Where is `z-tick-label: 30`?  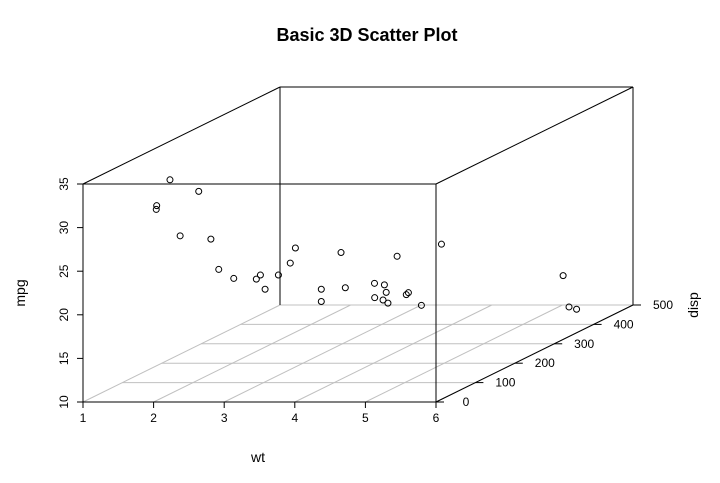
z-tick-label: 30 is located at coordinates (64, 228).